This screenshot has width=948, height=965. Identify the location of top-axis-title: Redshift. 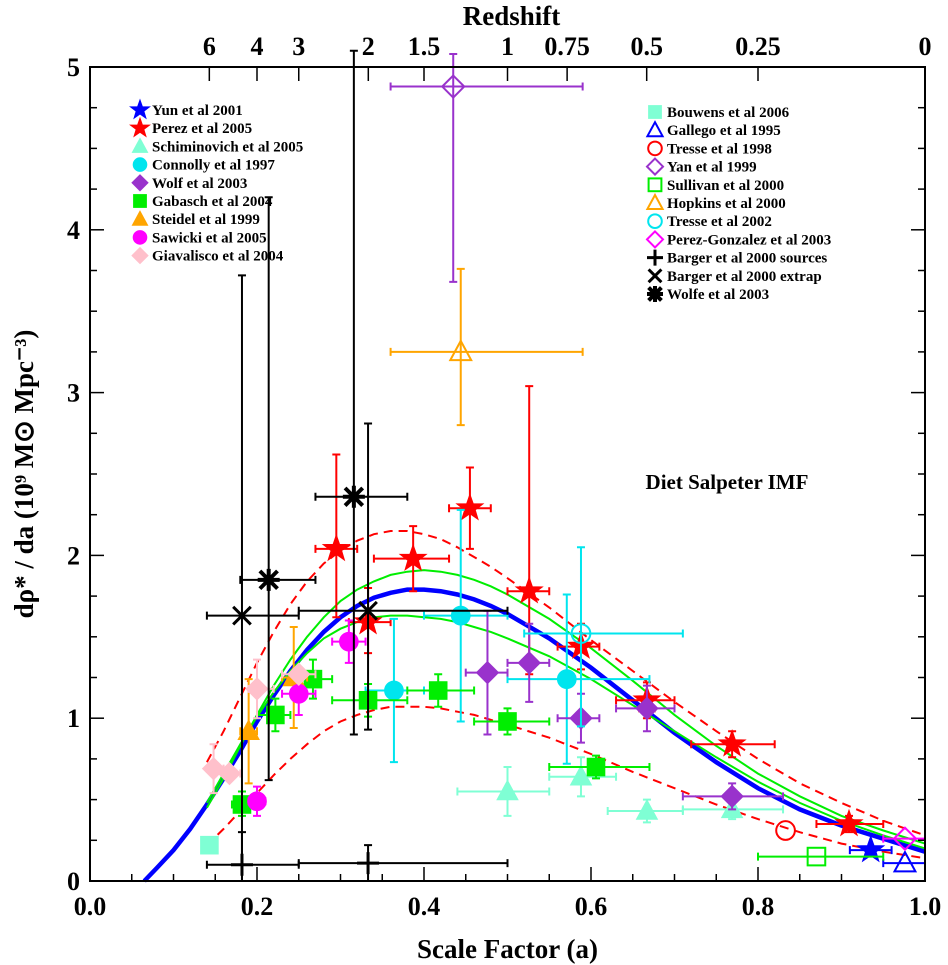
(512, 16).